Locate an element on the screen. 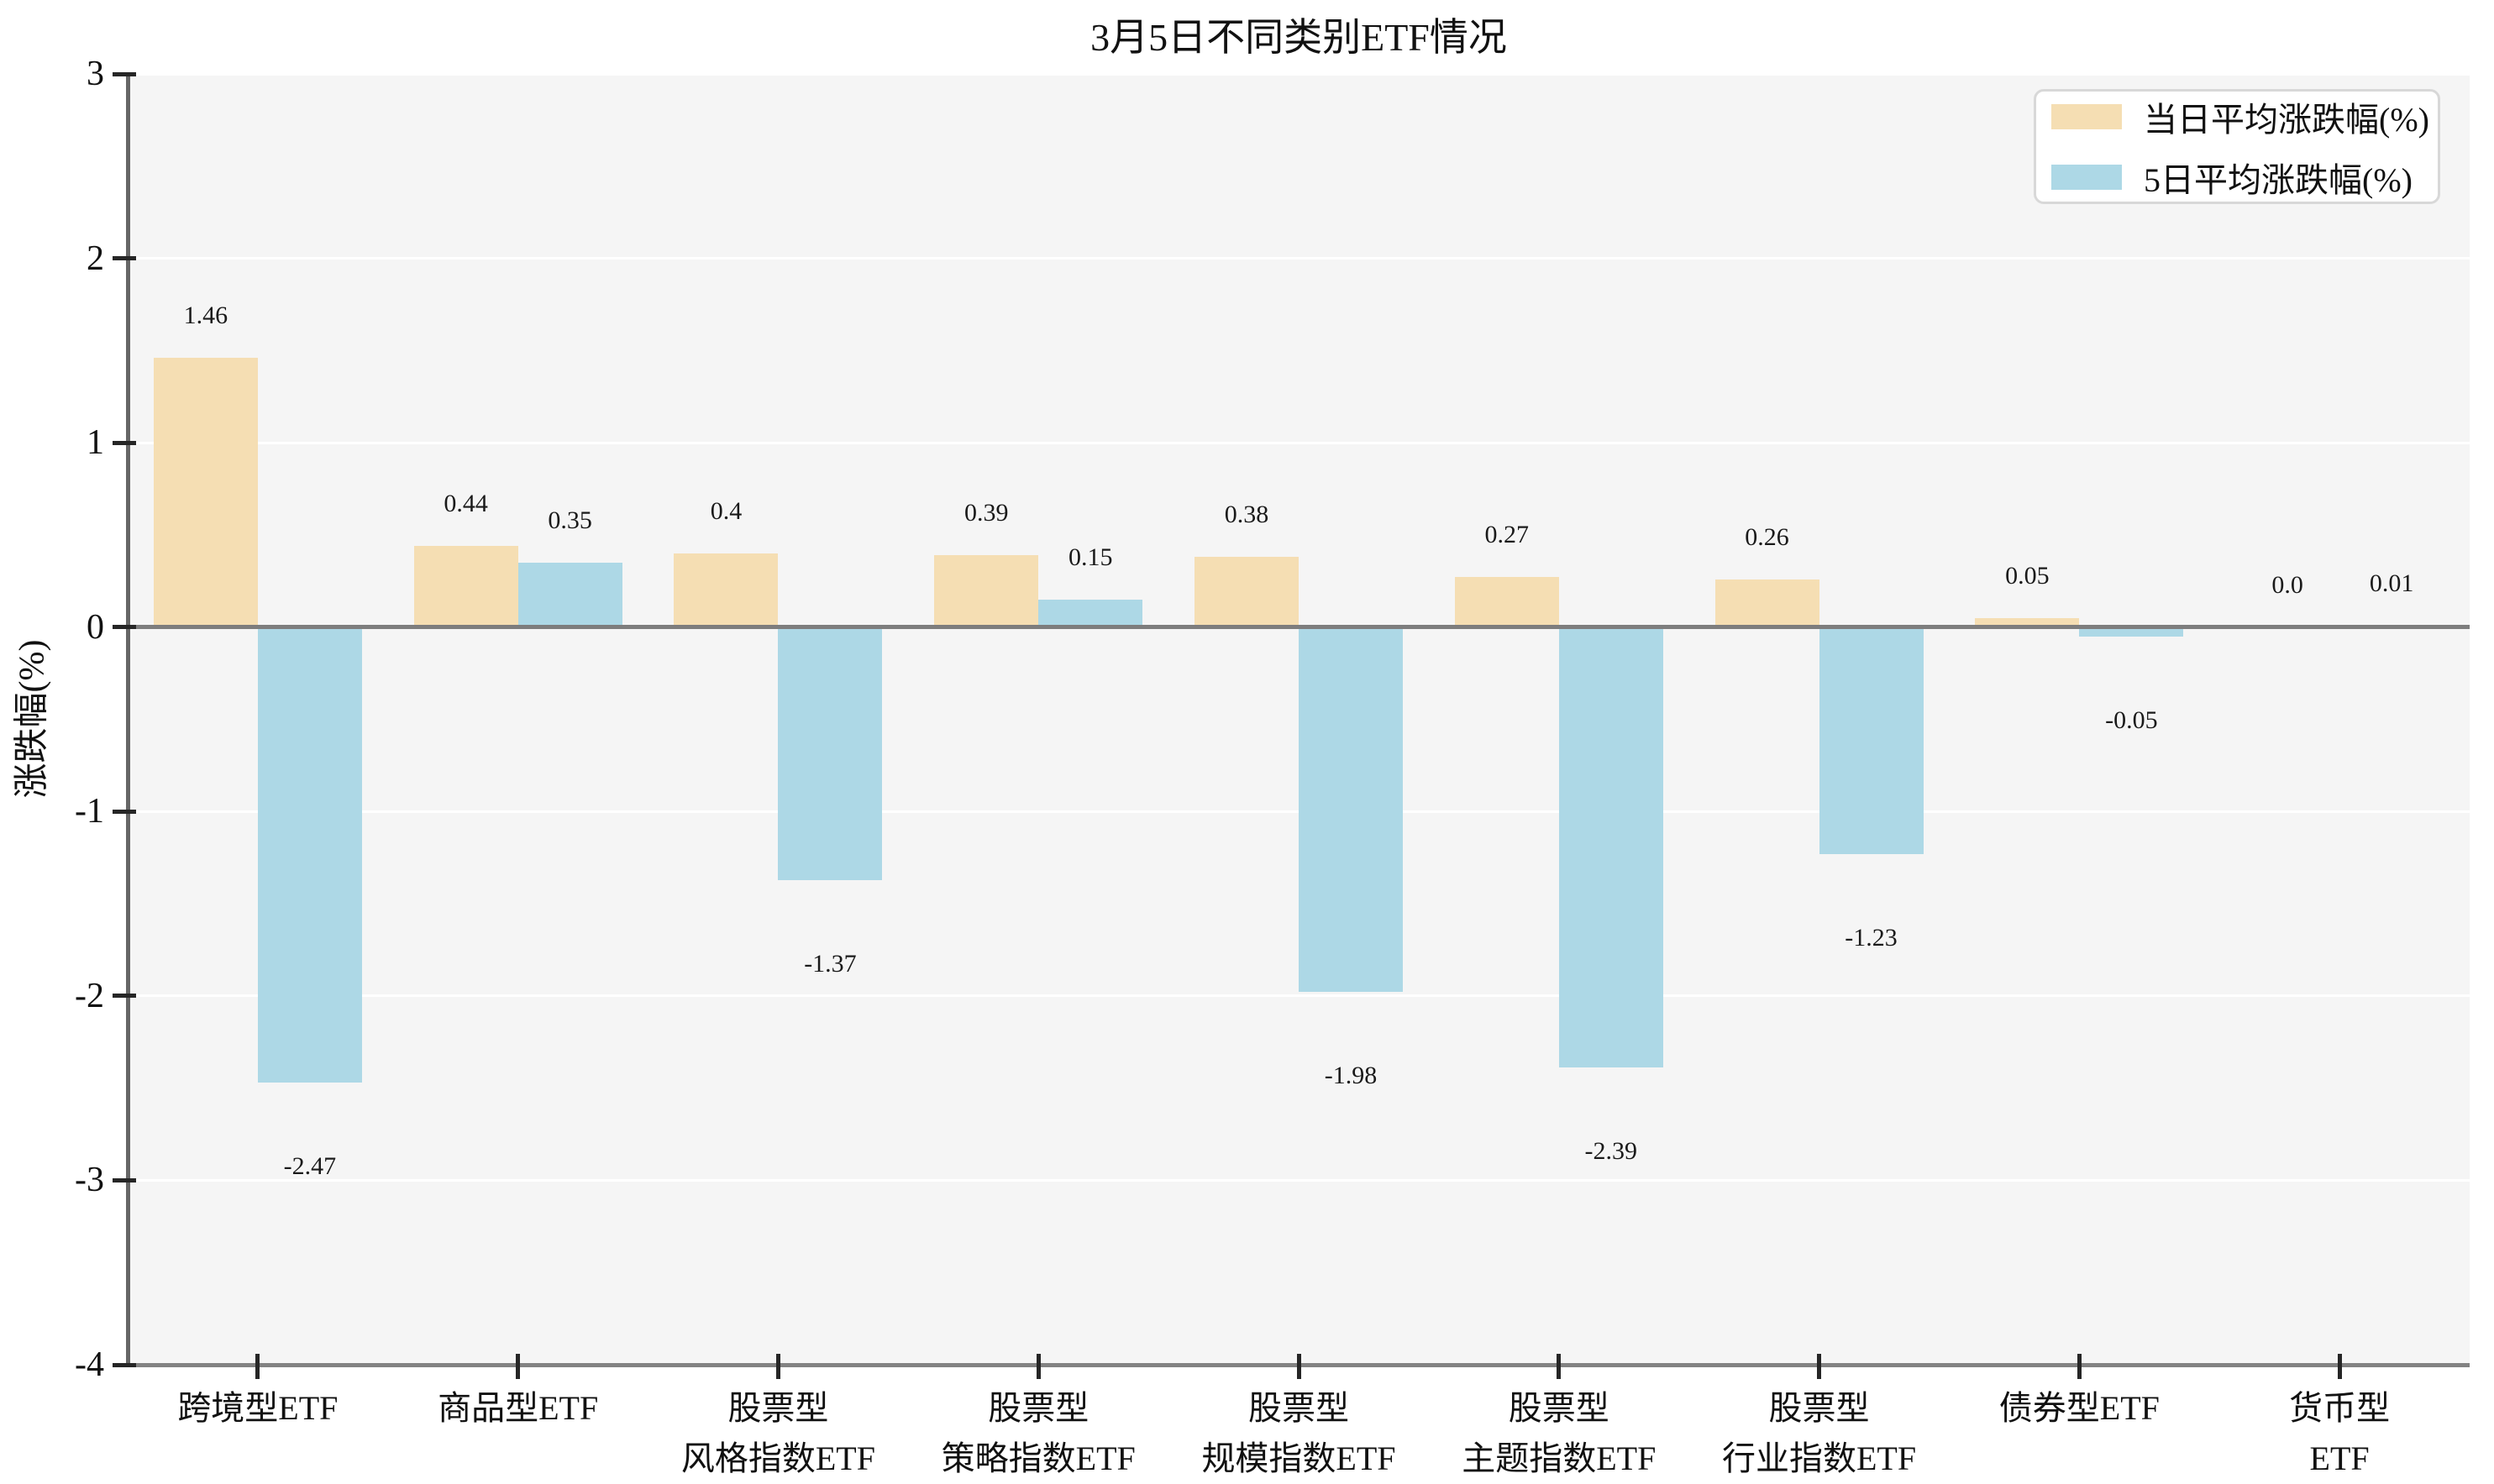 This screenshot has width=2494, height=1484. bar-value-label: 0.27 is located at coordinates (1507, 535).